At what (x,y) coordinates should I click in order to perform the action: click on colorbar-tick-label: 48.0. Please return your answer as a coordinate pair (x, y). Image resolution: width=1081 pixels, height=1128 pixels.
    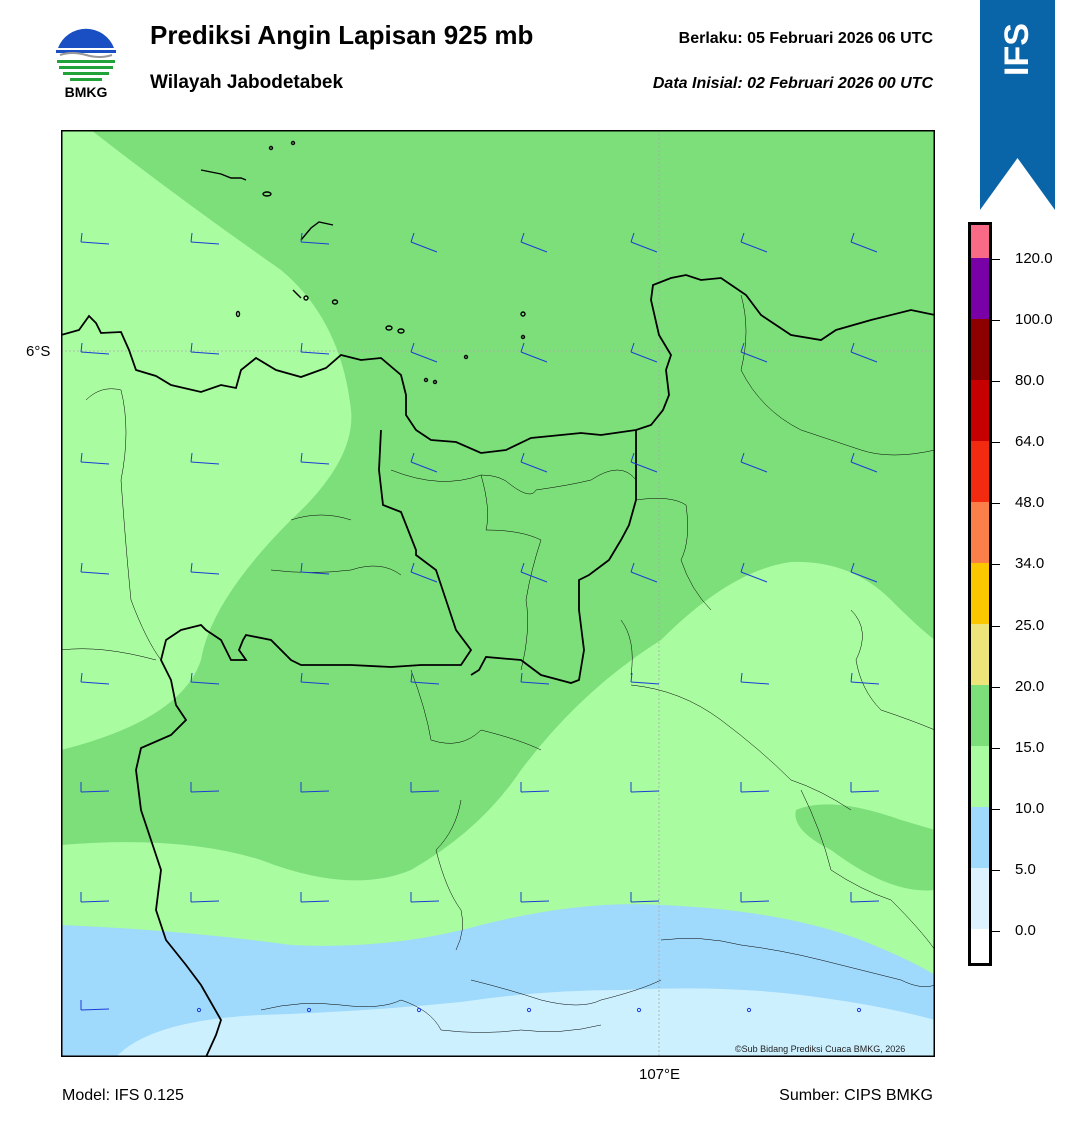
    Looking at the image, I should click on (1030, 503).